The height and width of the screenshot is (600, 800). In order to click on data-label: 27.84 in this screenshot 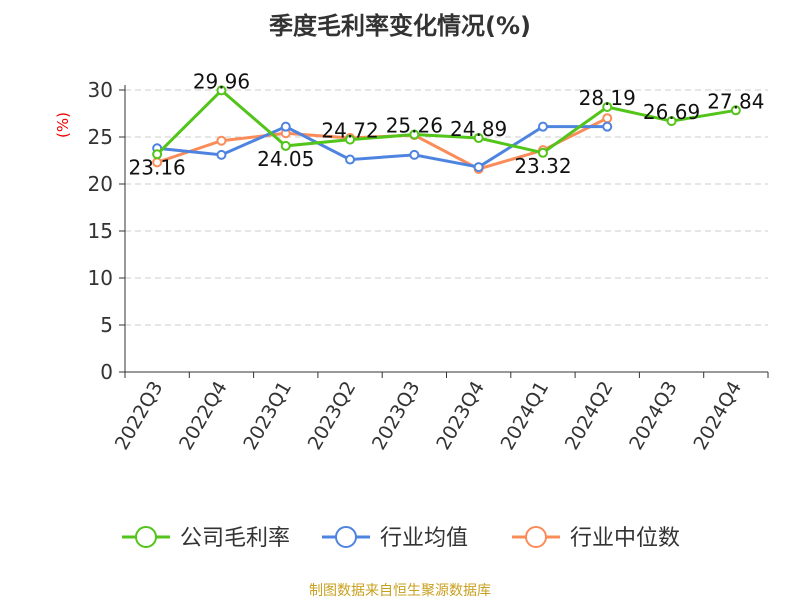, I will do `click(735, 101)`.